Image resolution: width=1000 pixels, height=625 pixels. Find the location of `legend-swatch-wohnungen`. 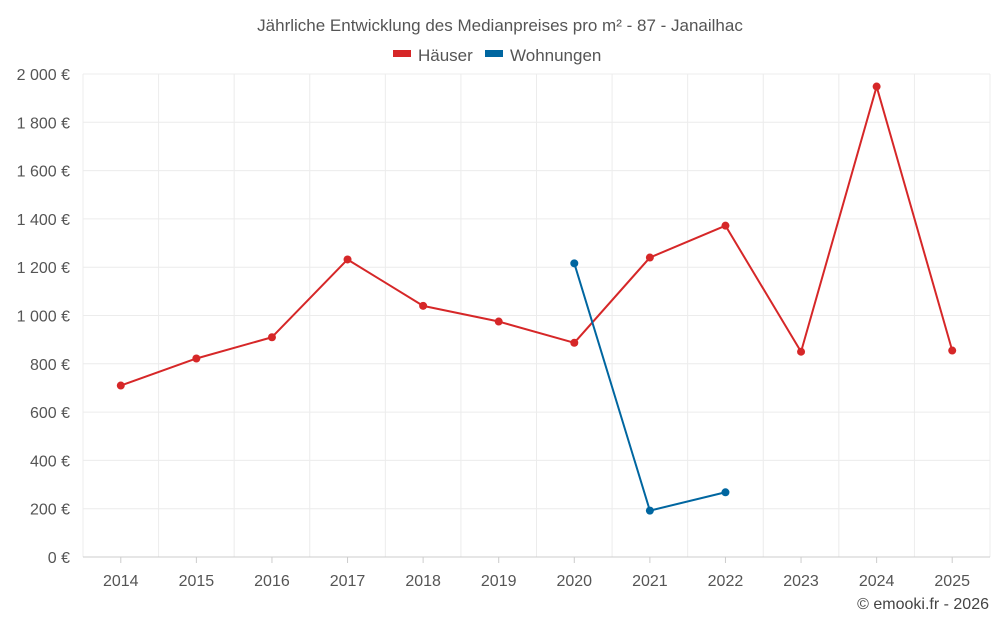

legend-swatch-wohnungen is located at coordinates (494, 53).